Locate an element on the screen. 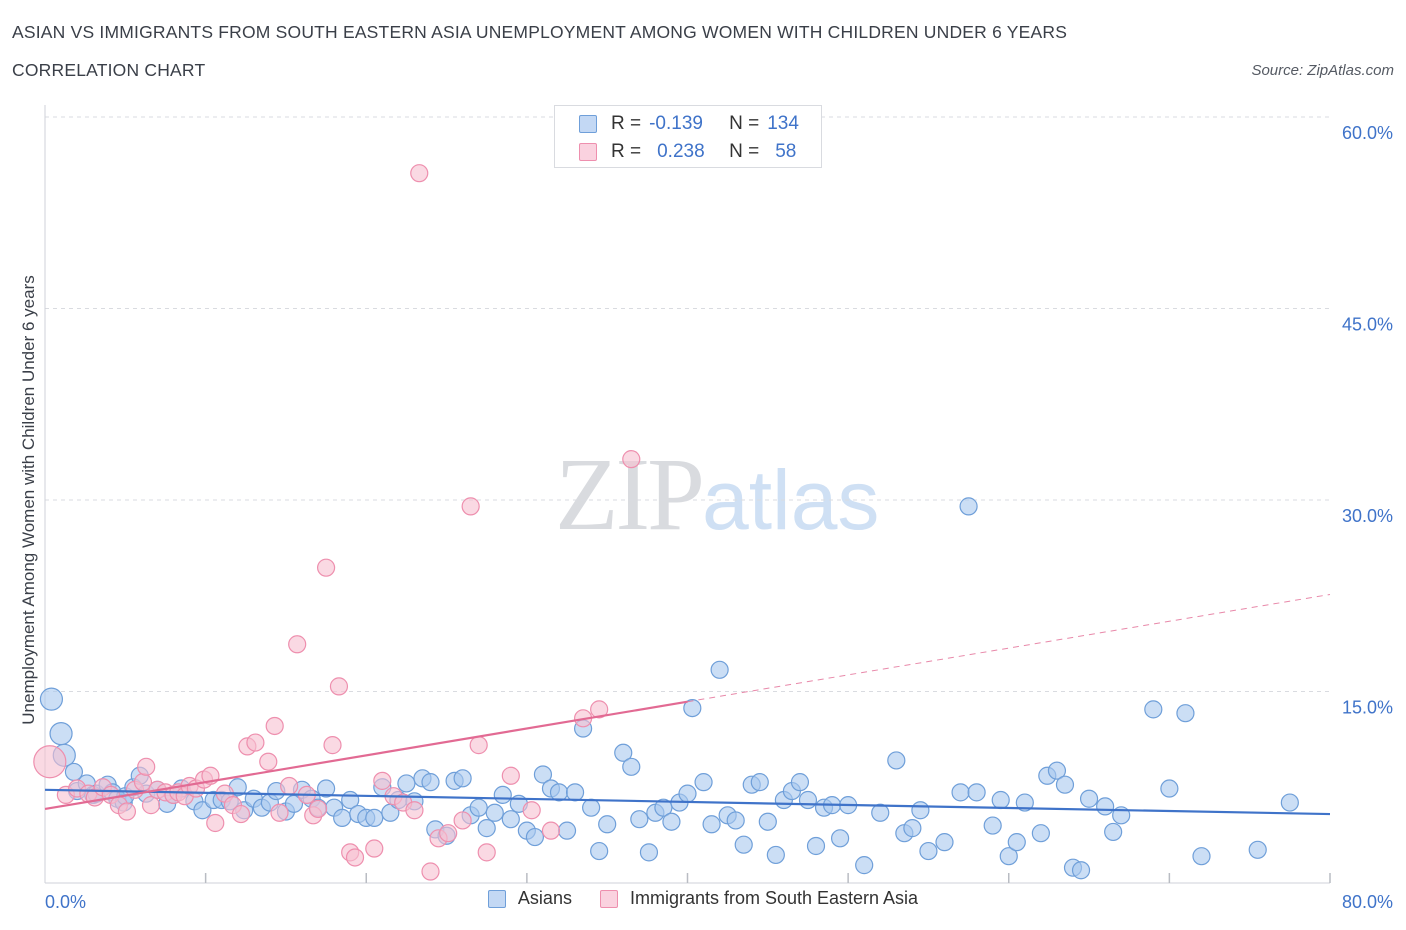  immigrants-swatch is located at coordinates (588, 152).